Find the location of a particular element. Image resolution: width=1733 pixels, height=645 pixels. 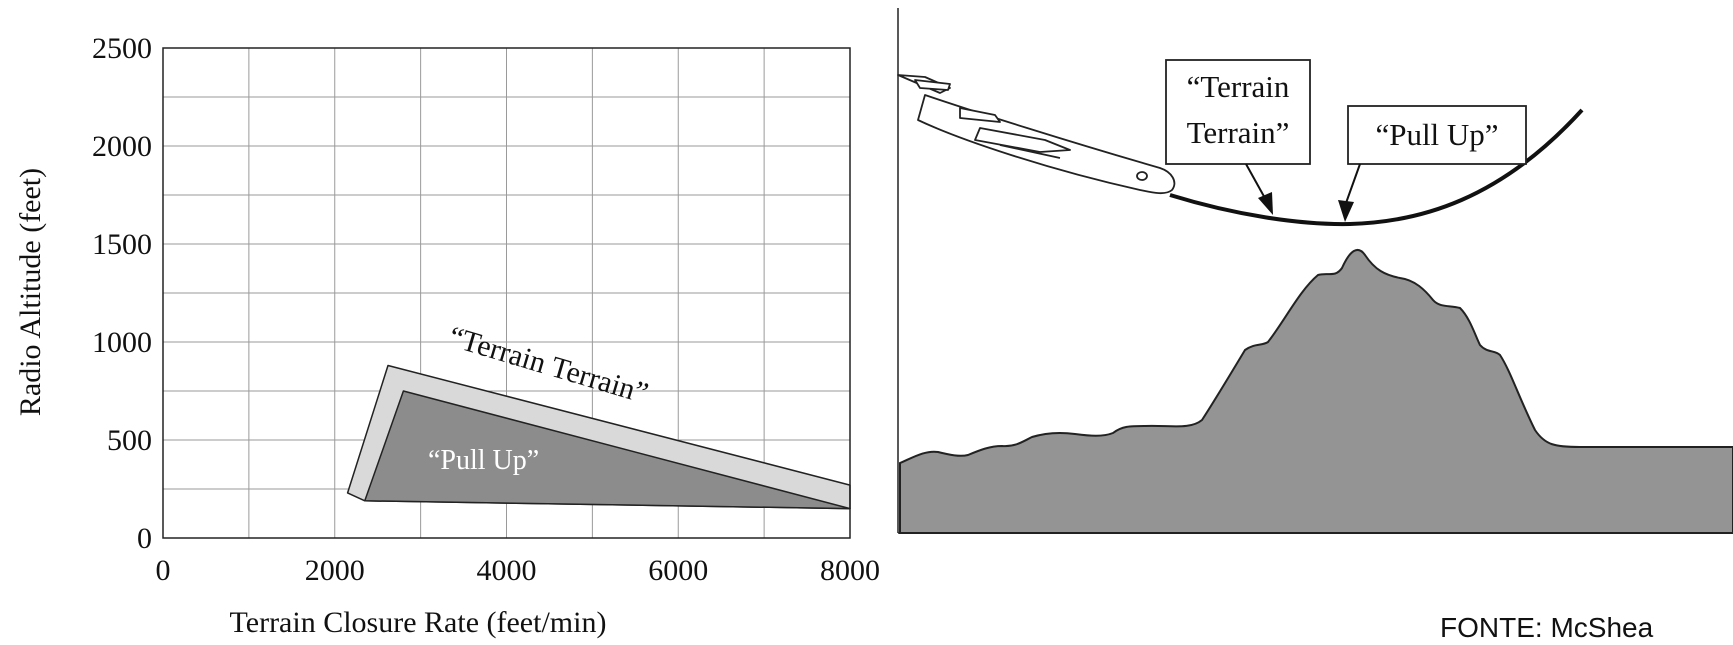

x-tick-labels: 0 2000 4000 6000 8000 is located at coordinates (518, 570).